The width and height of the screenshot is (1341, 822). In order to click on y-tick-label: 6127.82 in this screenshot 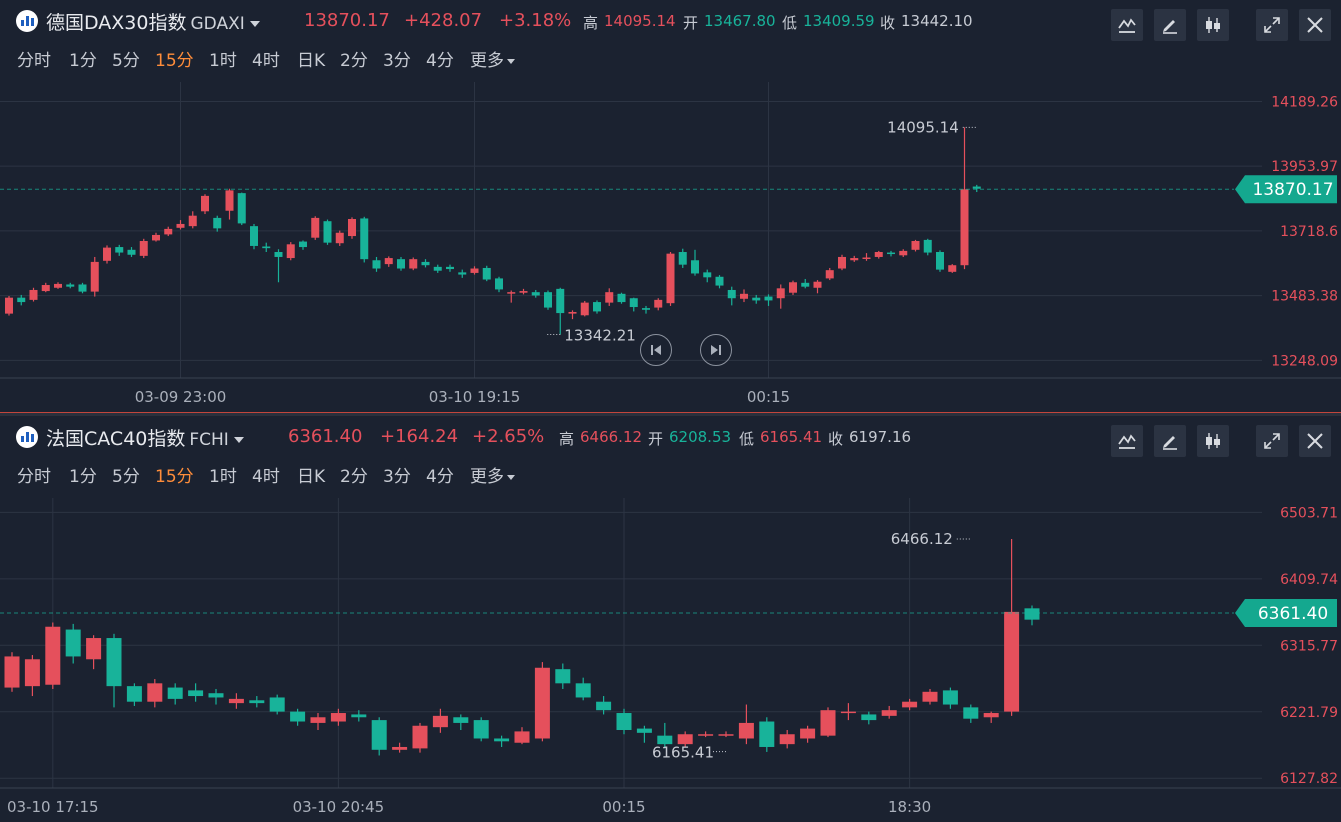, I will do `click(1309, 779)`.